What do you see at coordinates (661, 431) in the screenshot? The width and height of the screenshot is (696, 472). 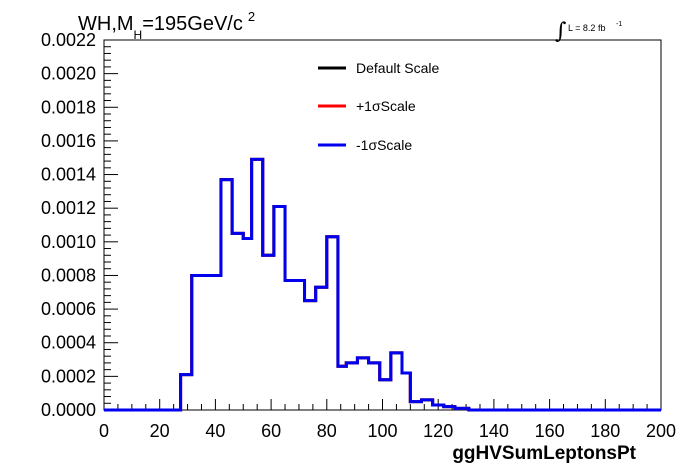 I see `x-tick-label: 200` at bounding box center [661, 431].